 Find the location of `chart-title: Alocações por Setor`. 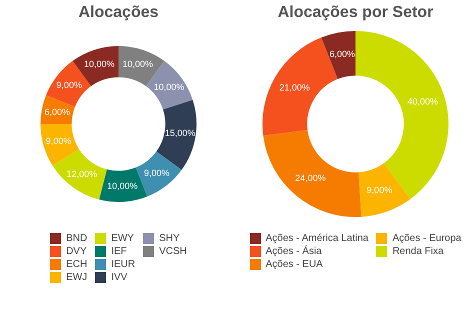

chart-title: Alocações por Setor is located at coordinates (356, 13).